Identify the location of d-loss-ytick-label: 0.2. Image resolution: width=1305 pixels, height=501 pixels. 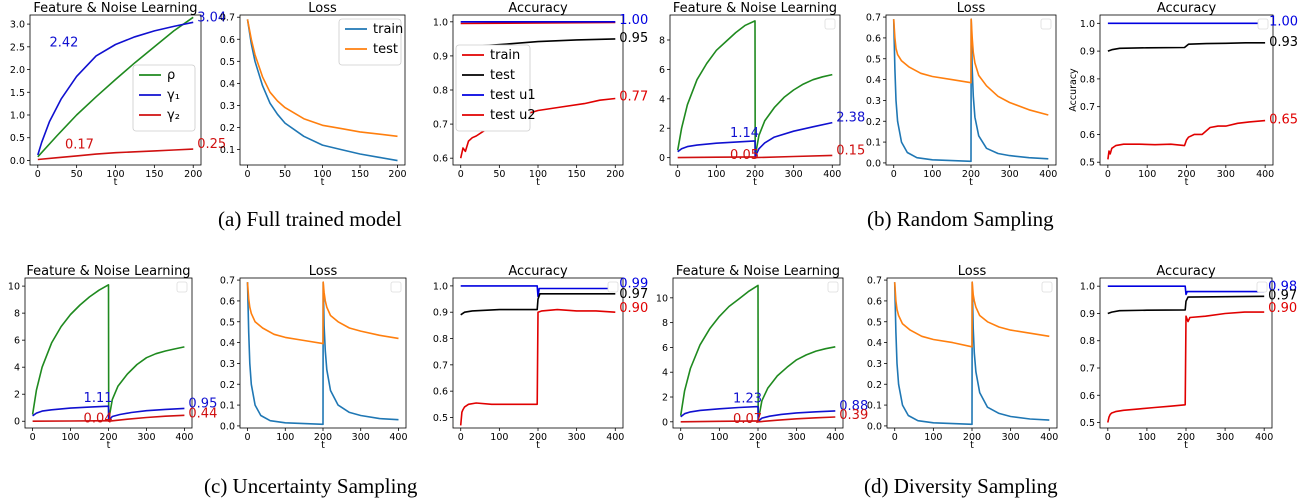
(874, 385).